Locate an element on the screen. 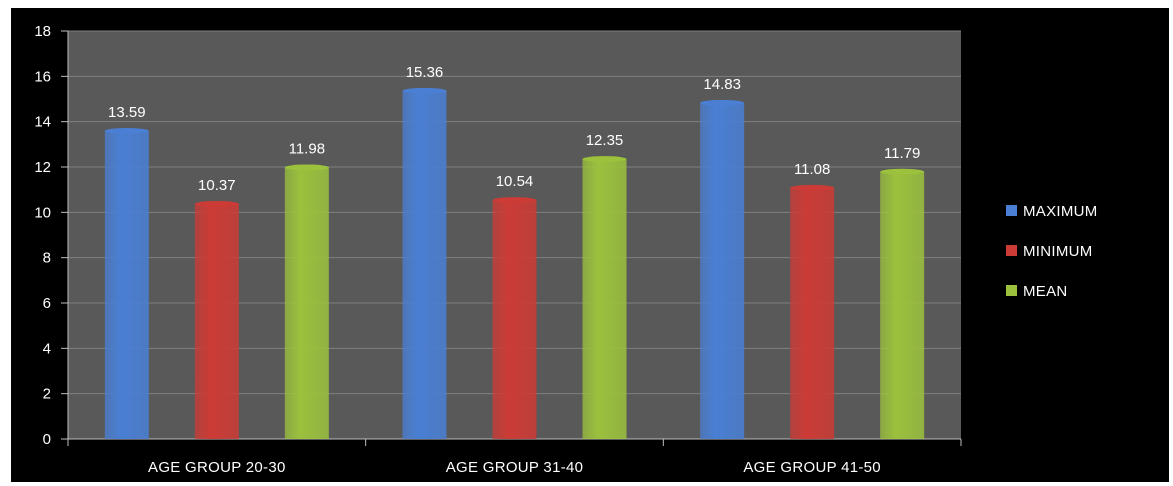 The height and width of the screenshot is (486, 1173). y-tick-label: 16 is located at coordinates (42, 76).